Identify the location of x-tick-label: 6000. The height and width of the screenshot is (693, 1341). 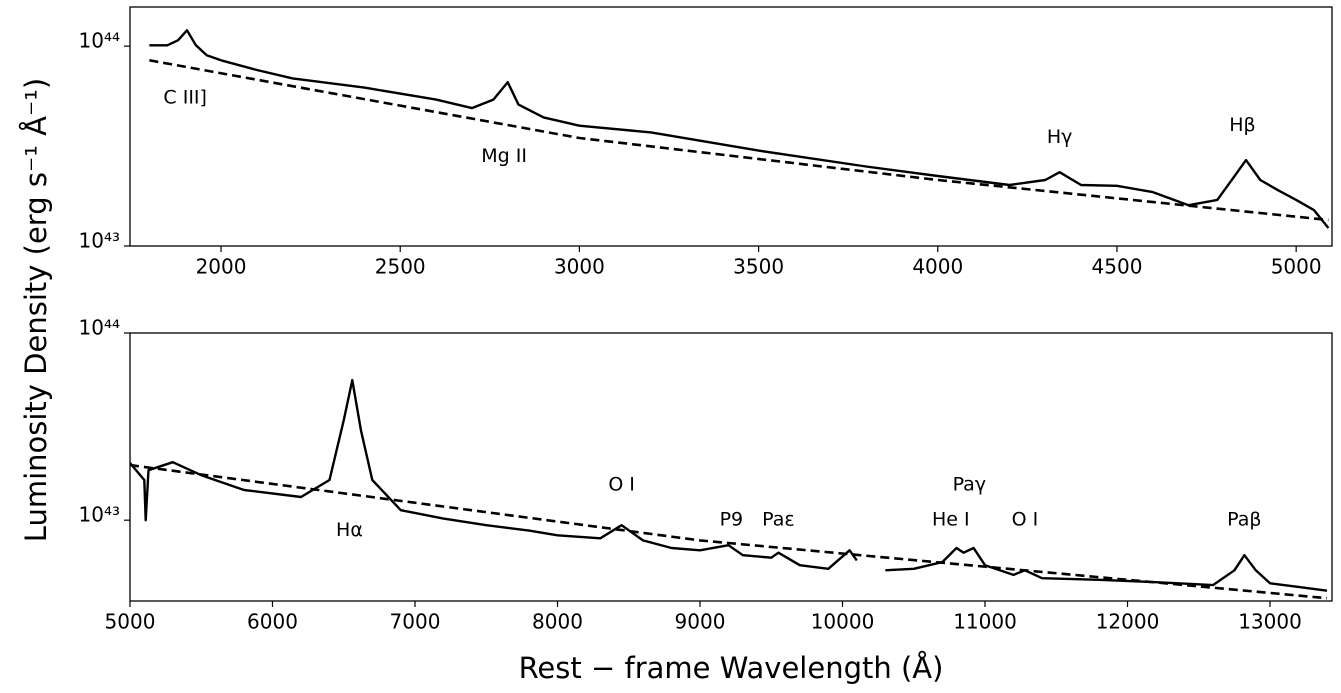
(272, 622).